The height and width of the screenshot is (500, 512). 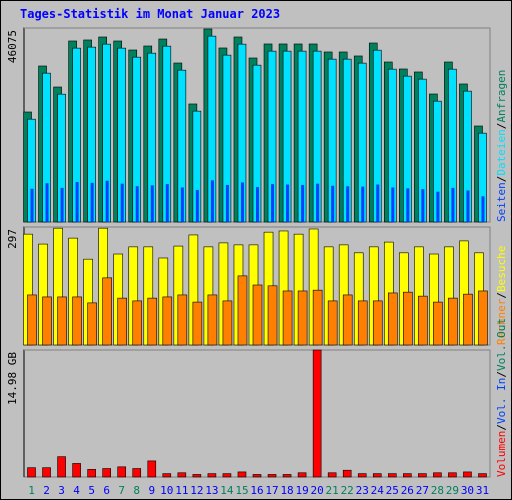 I want to click on x-tick-label: 22, so click(x=347, y=490).